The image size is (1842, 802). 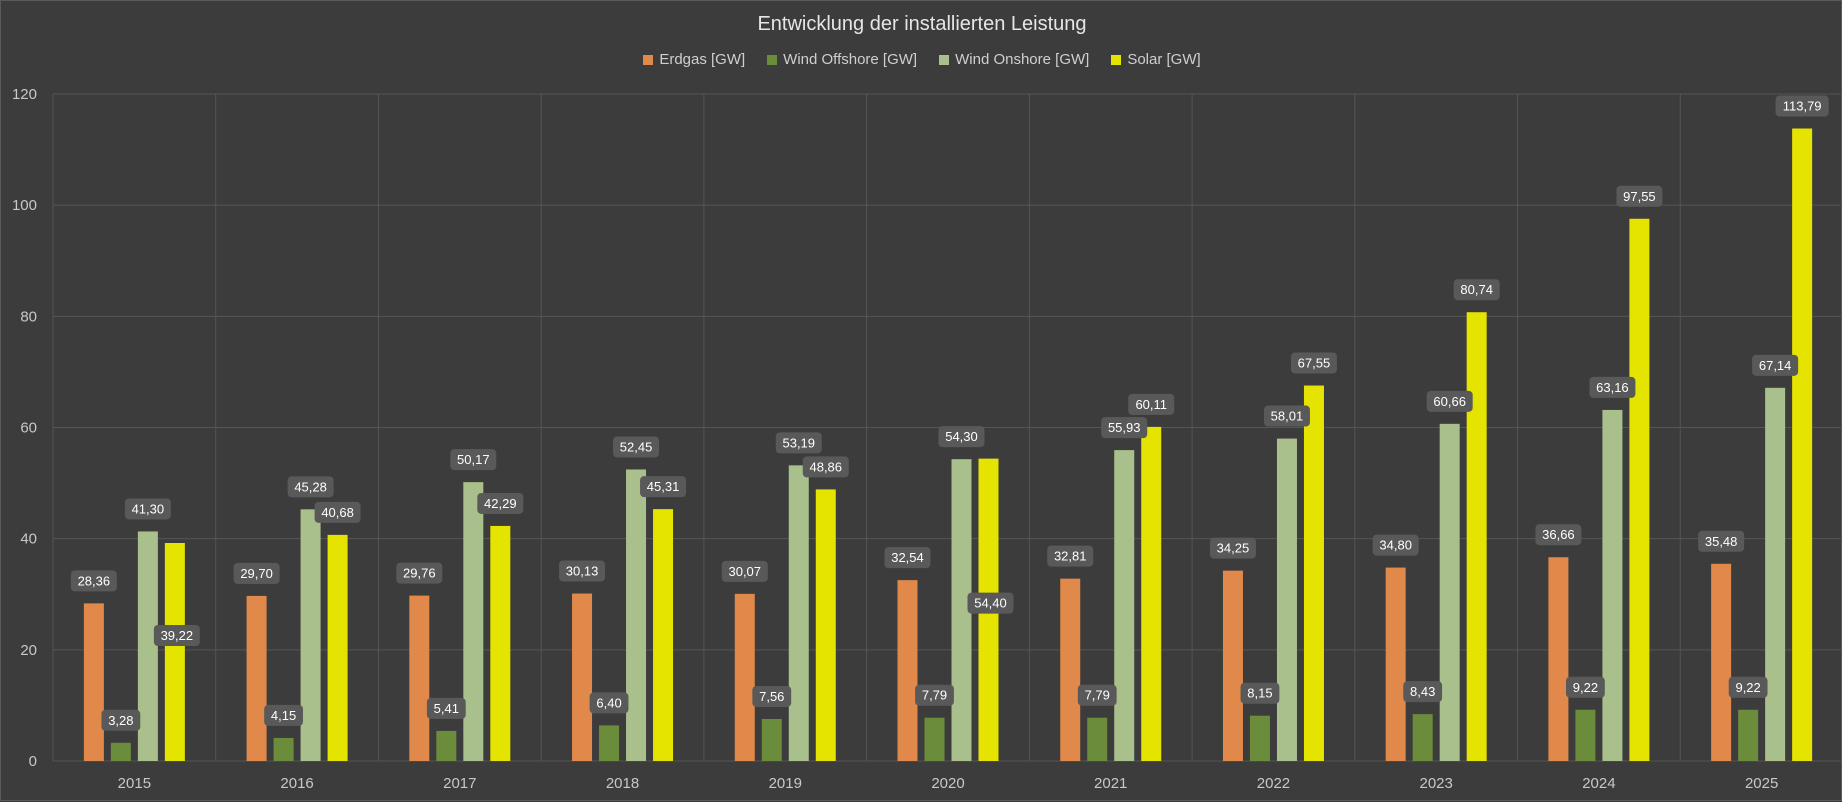 What do you see at coordinates (771, 696) in the screenshot?
I see `data-label-wind-offshore-2019: 7,56` at bounding box center [771, 696].